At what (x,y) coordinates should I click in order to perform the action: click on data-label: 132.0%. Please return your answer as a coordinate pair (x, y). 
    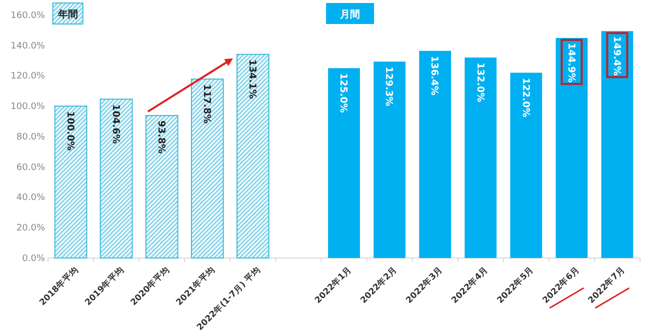
    Looking at the image, I should click on (480, 82).